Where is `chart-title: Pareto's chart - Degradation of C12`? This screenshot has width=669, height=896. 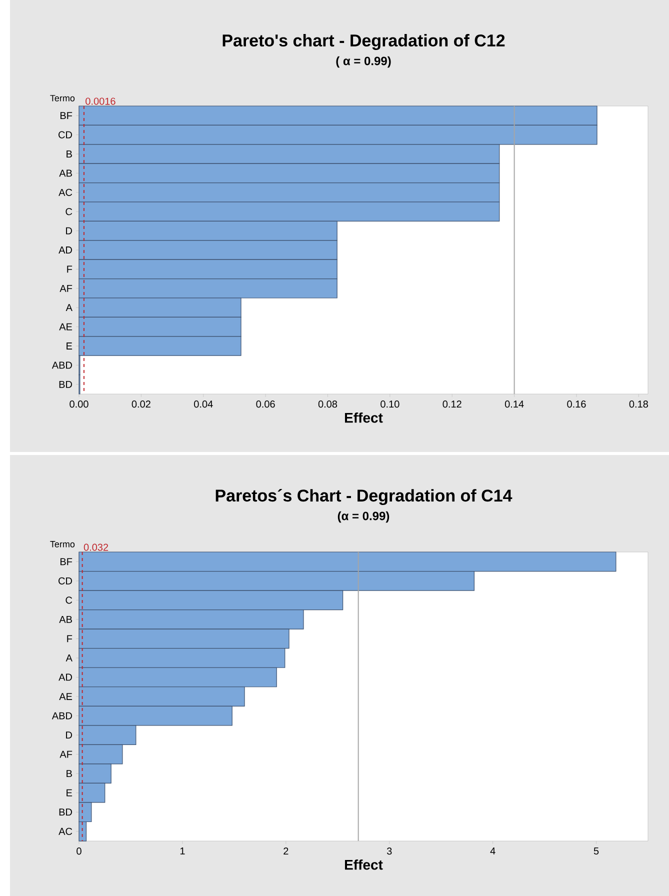 chart-title: Pareto's chart - Degradation of C12 is located at coordinates (363, 42).